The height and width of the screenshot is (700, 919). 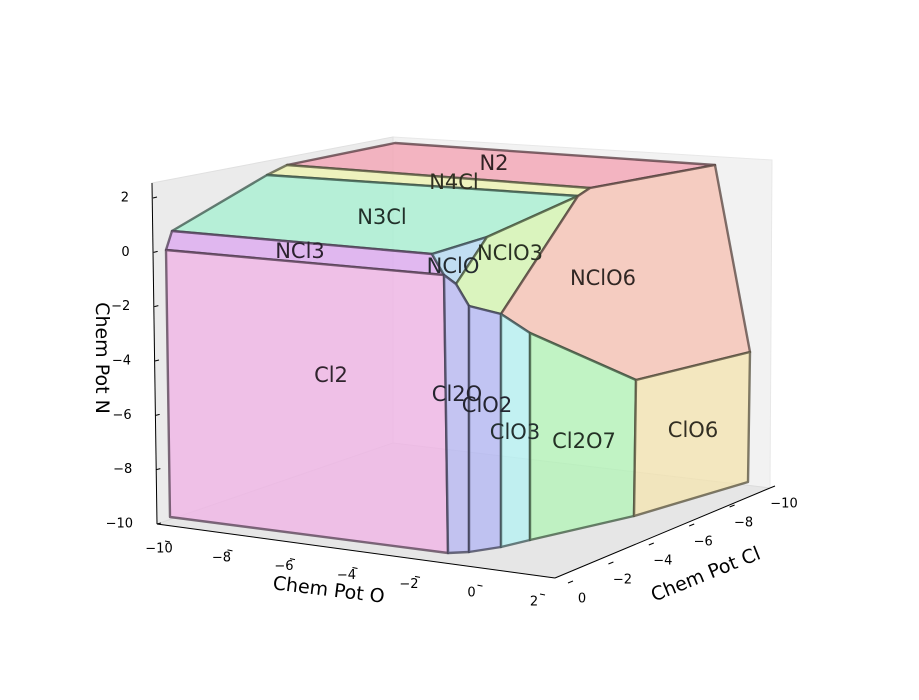 I want to click on x-tick-label: −10, so click(x=158, y=549).